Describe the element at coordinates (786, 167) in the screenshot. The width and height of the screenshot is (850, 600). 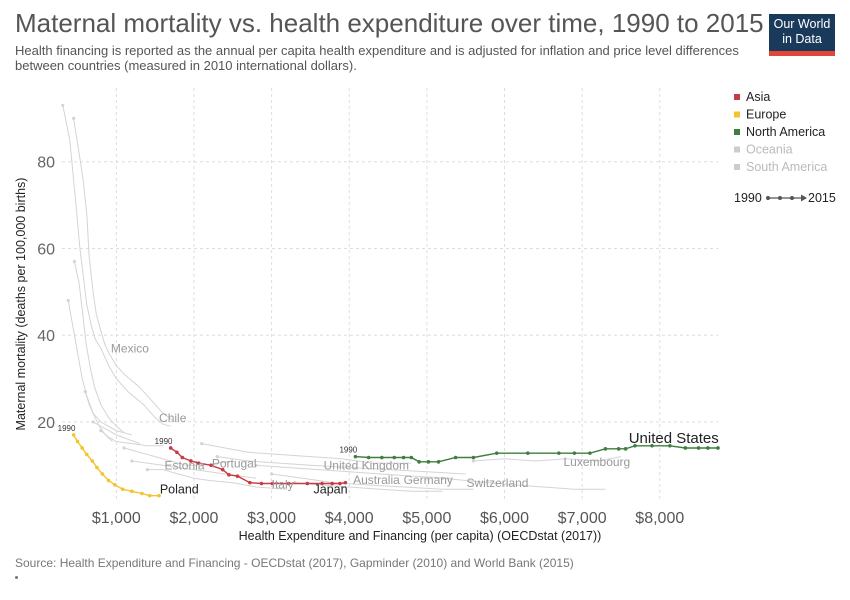
I see `legend-item-label: South America` at that location.